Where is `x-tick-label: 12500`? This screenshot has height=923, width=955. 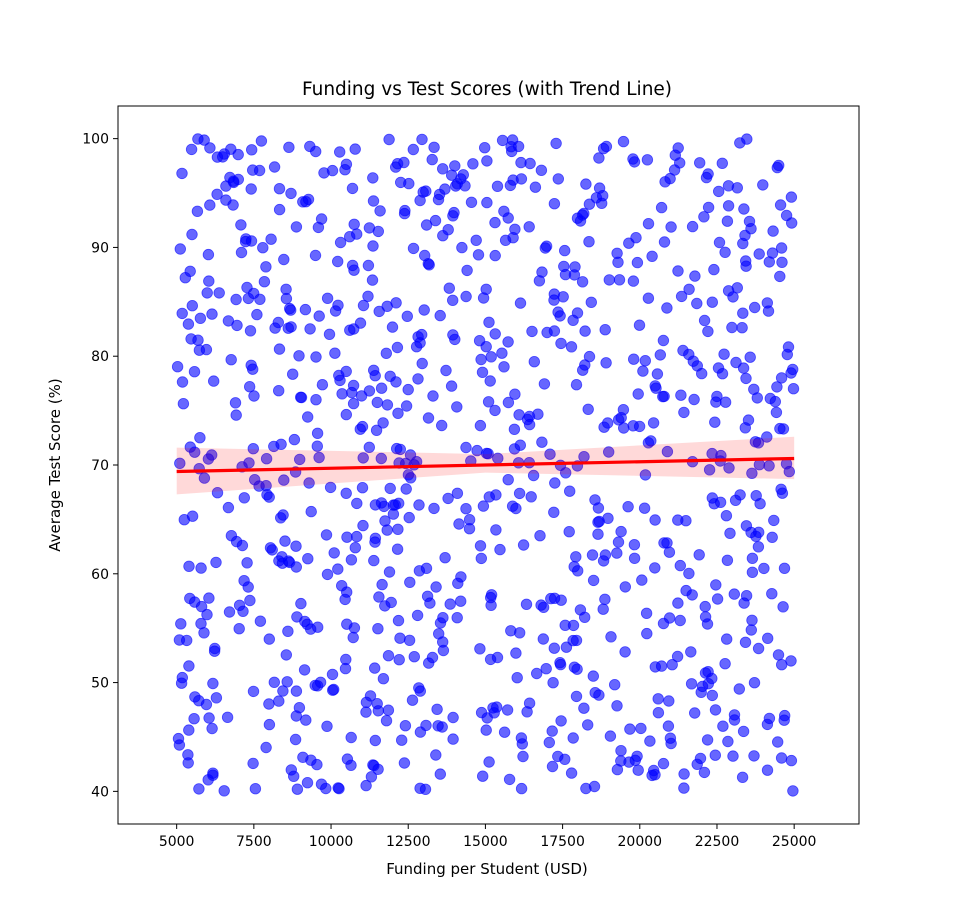 x-tick-label: 12500 is located at coordinates (408, 842).